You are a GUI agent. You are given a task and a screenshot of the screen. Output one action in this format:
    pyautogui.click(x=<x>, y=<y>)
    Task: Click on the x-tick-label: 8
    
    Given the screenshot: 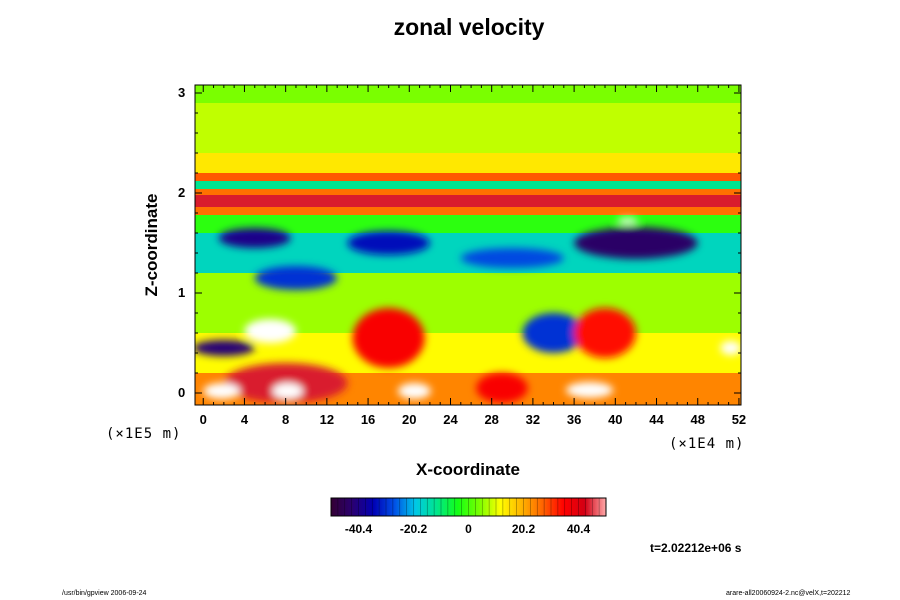 What is the action you would take?
    pyautogui.click(x=286, y=419)
    